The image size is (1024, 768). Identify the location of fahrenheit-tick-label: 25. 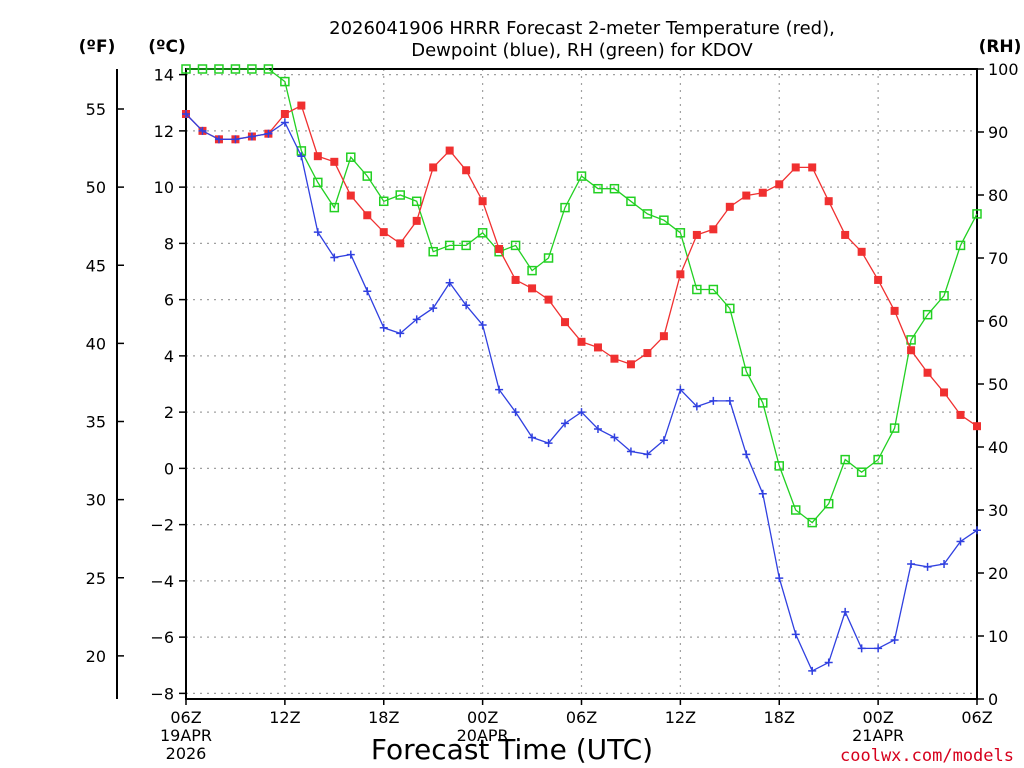
(96, 578).